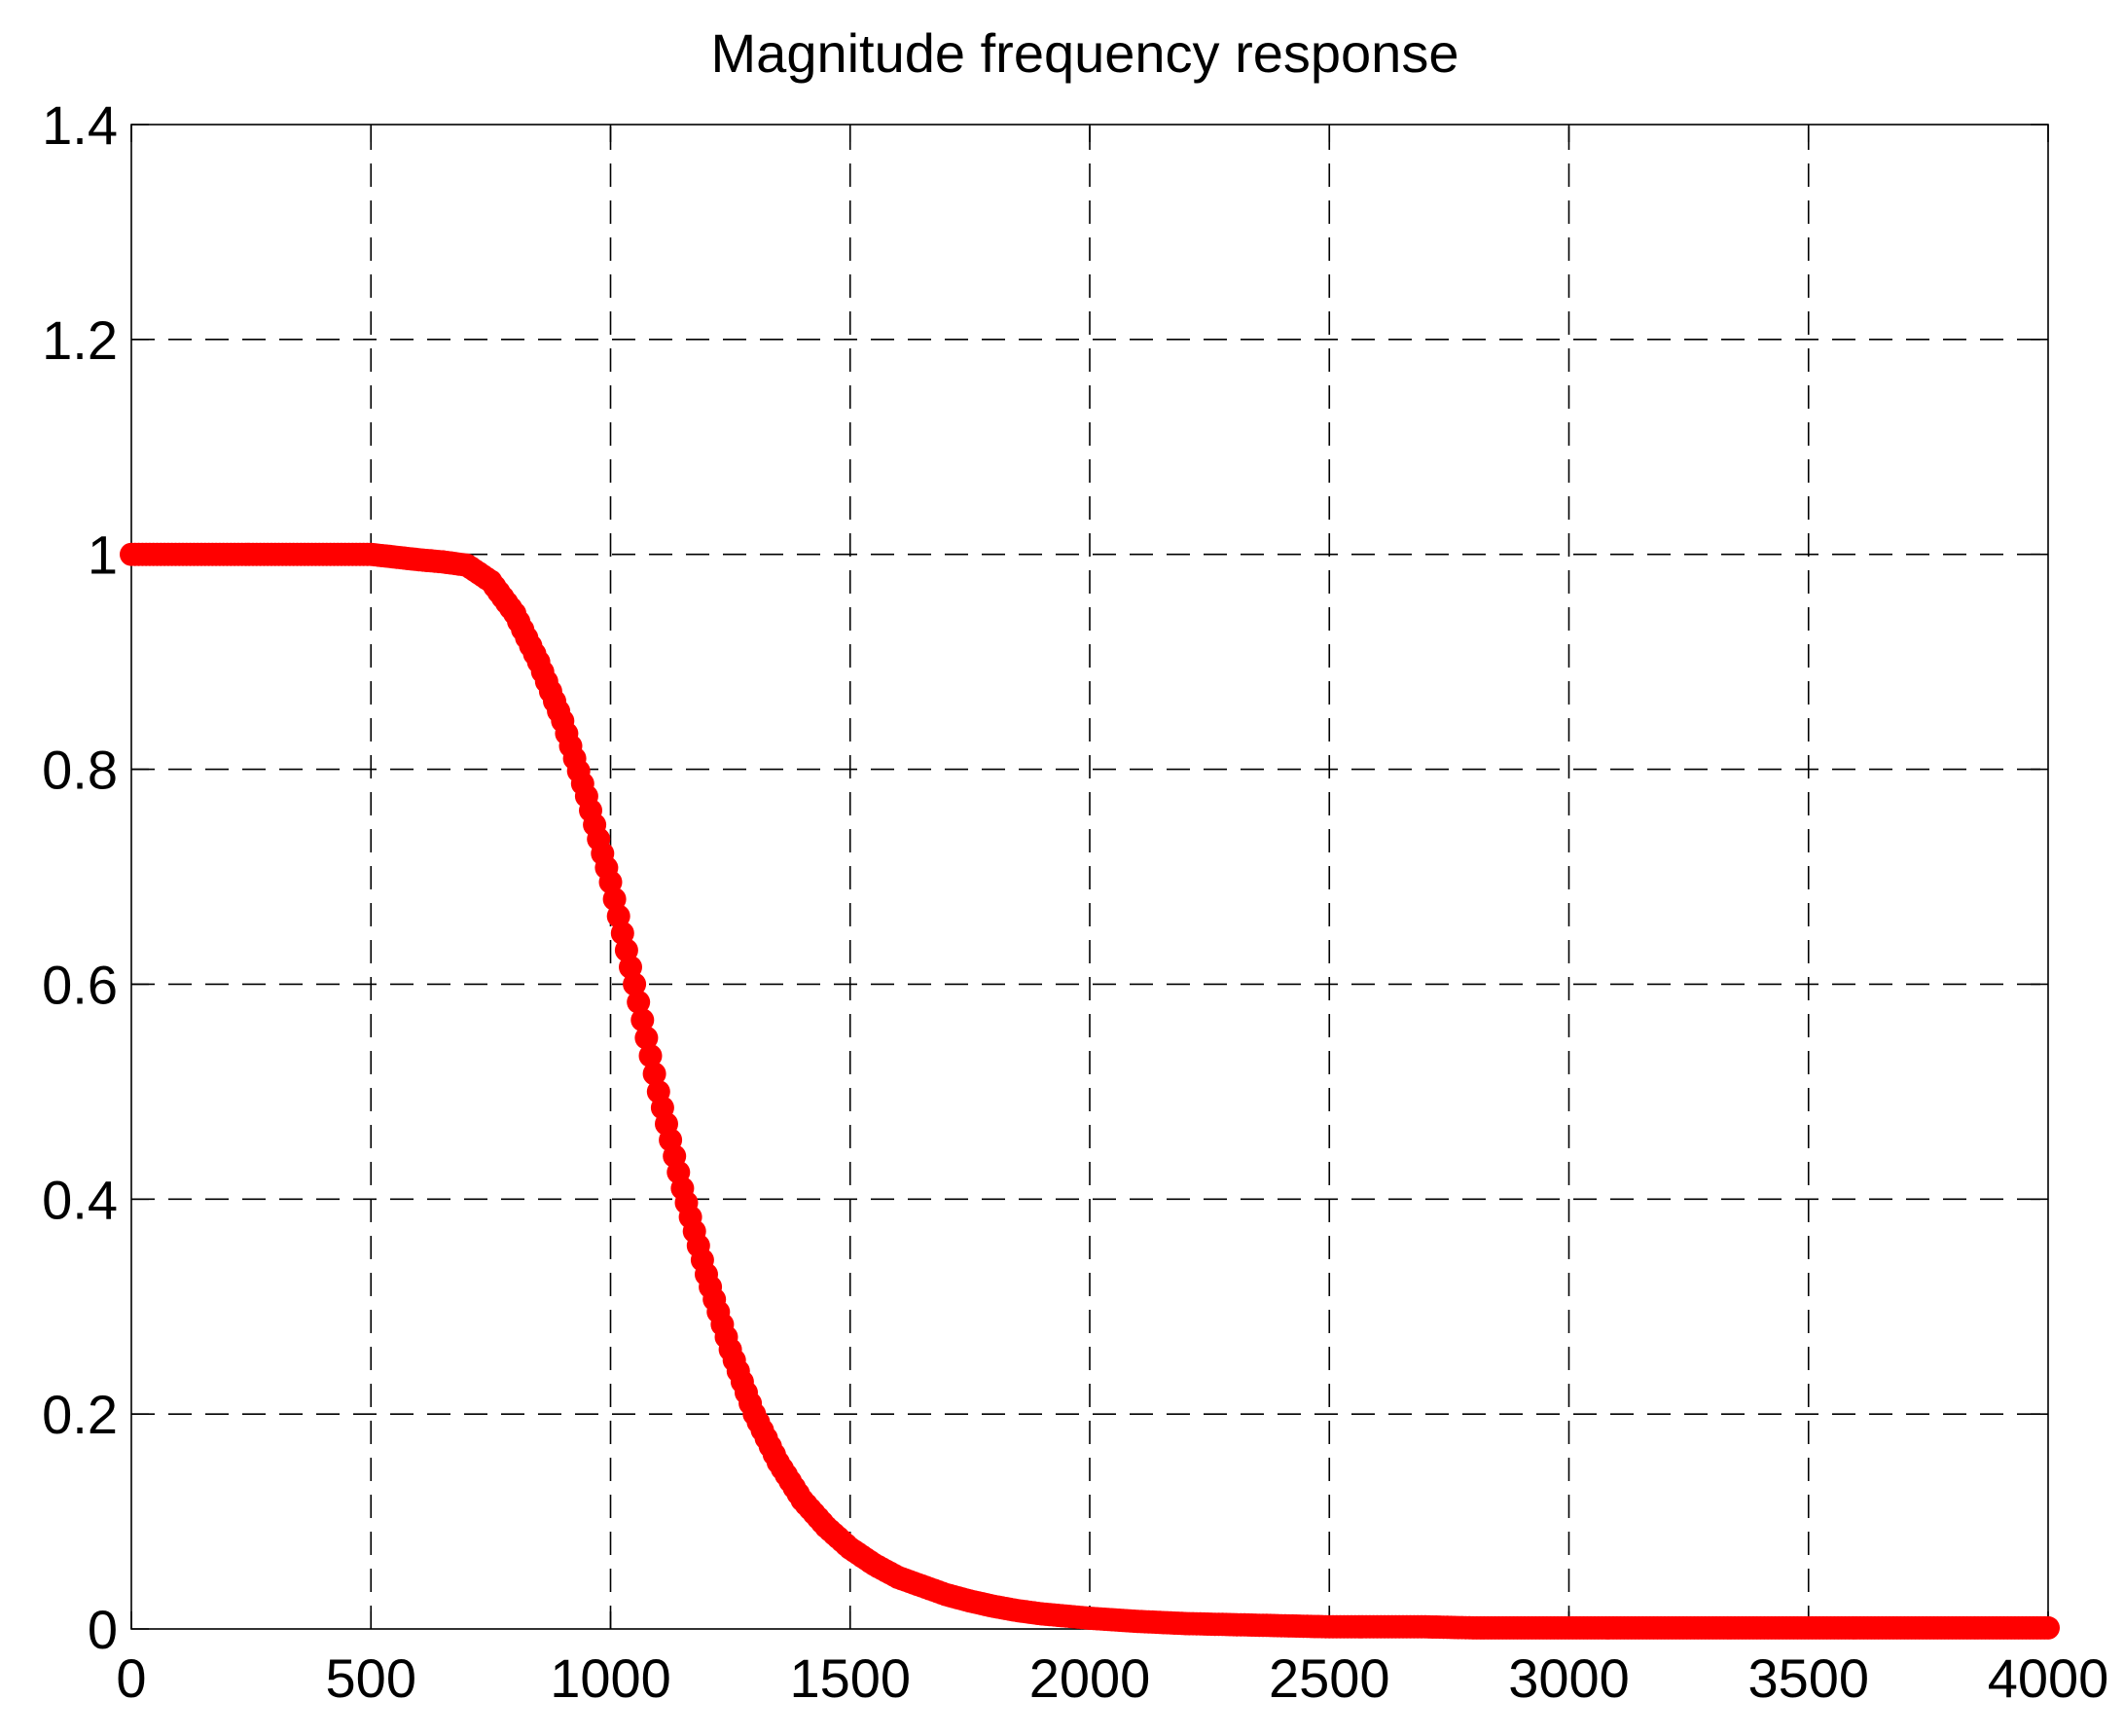 Image resolution: width=2124 pixels, height=1736 pixels. I want to click on x-tick-label: 3000, so click(1569, 1678).